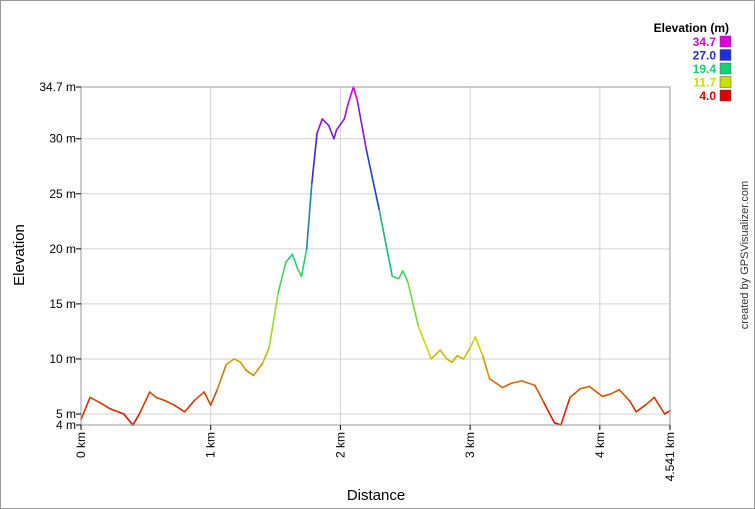 This screenshot has height=509, width=755. I want to click on y-tick-label: 10 m, so click(62, 359).